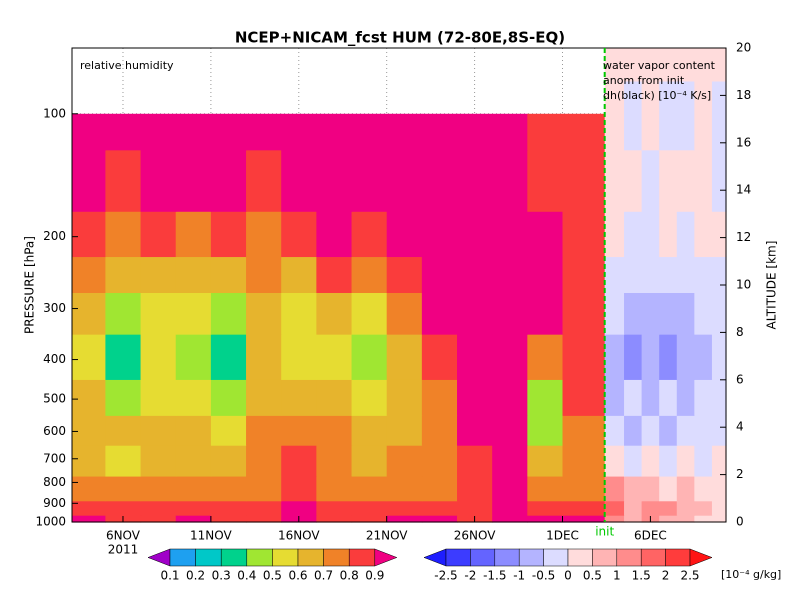  Describe the element at coordinates (386, 557) in the screenshot. I see `colorbar-triangle` at that location.